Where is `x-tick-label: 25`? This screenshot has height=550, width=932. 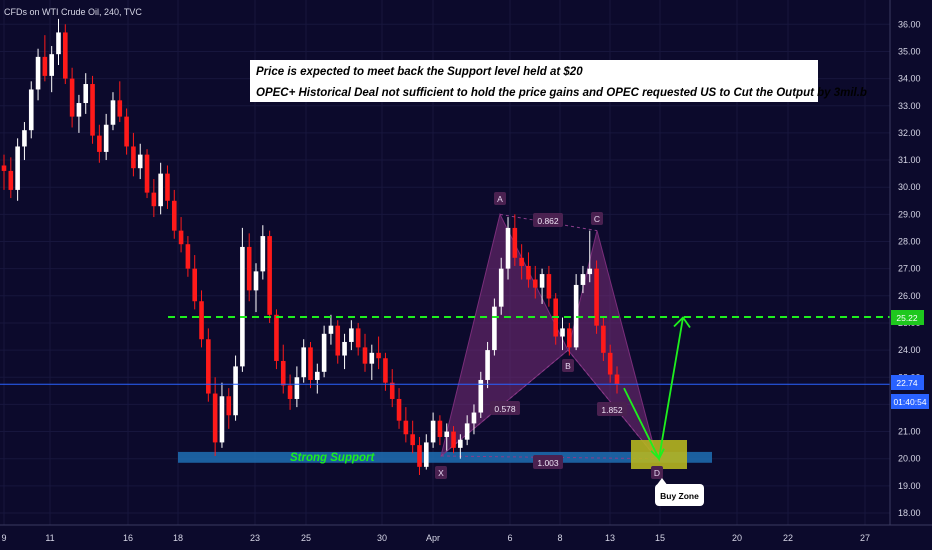
x-tick-label: 25 is located at coordinates (306, 538).